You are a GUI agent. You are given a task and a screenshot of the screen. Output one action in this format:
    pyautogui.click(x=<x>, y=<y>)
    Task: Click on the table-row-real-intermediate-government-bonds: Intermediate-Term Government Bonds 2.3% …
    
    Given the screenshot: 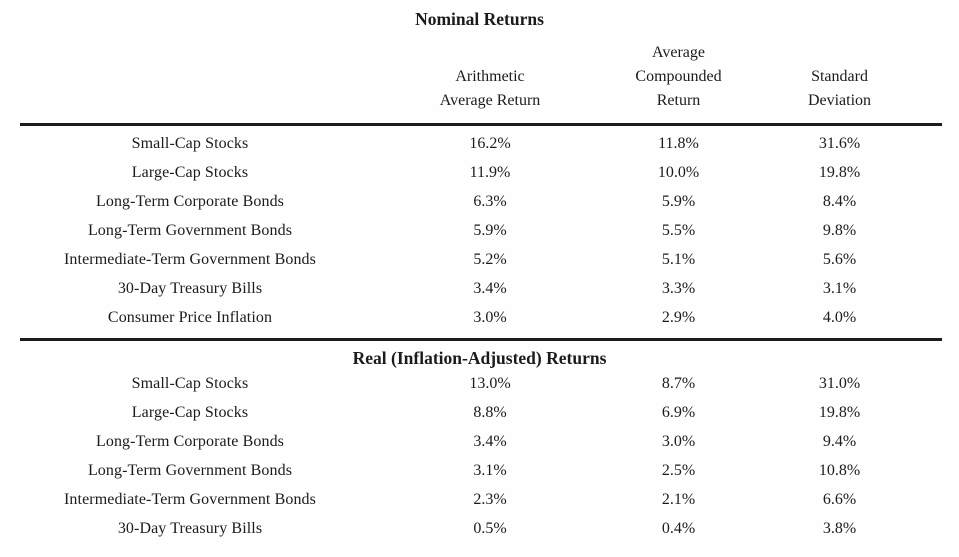 What is the action you would take?
    pyautogui.click(x=481, y=499)
    